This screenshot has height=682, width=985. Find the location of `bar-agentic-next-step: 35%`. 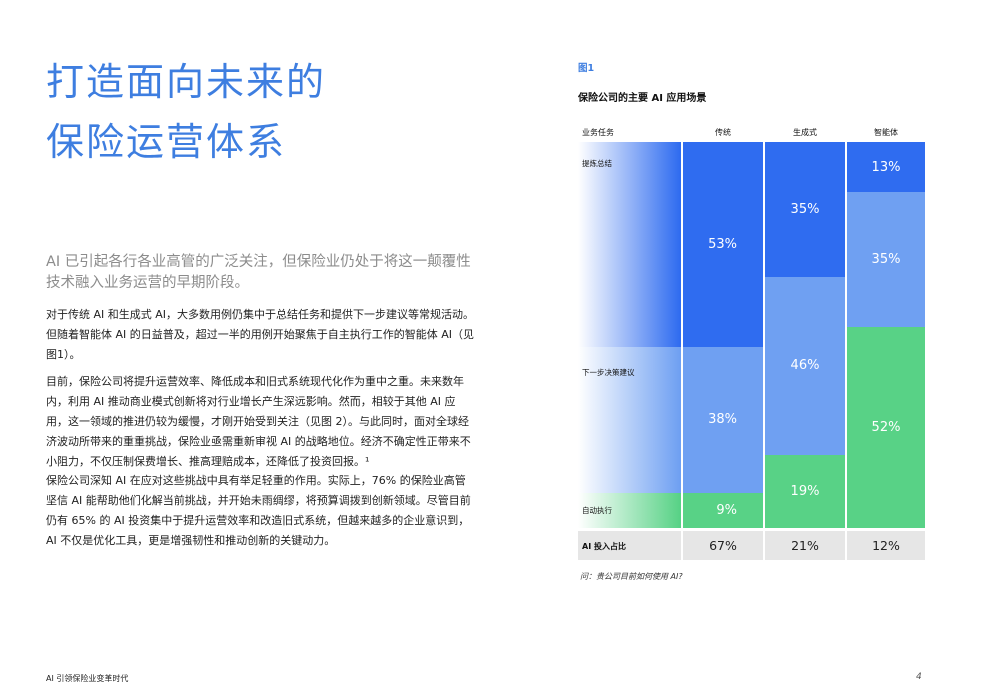

bar-agentic-next-step: 35% is located at coordinates (886, 260).